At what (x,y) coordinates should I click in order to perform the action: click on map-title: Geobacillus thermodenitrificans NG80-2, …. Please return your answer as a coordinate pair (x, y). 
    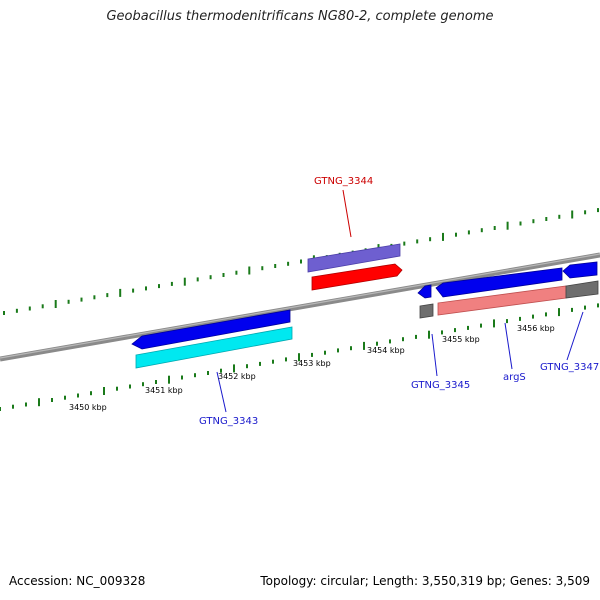
    Looking at the image, I should click on (300, 16).